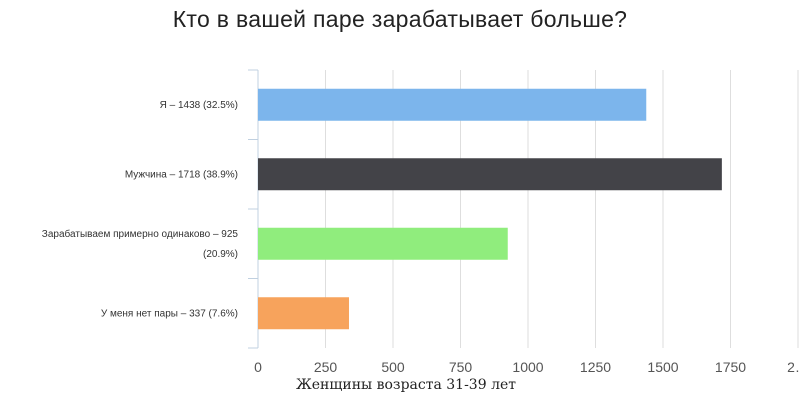 Image resolution: width=800 pixels, height=400 pixels. I want to click on x-tick-label: 1750, so click(730, 367).